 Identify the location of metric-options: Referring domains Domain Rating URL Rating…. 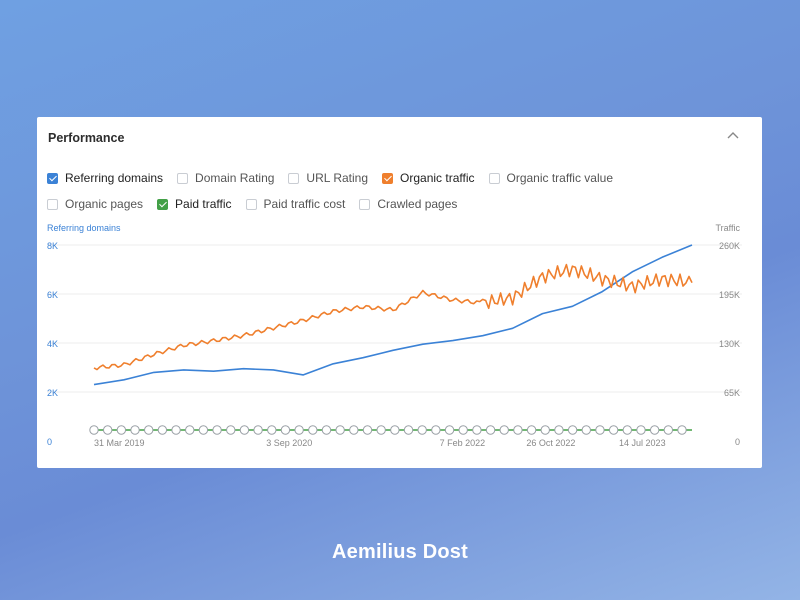
(397, 191).